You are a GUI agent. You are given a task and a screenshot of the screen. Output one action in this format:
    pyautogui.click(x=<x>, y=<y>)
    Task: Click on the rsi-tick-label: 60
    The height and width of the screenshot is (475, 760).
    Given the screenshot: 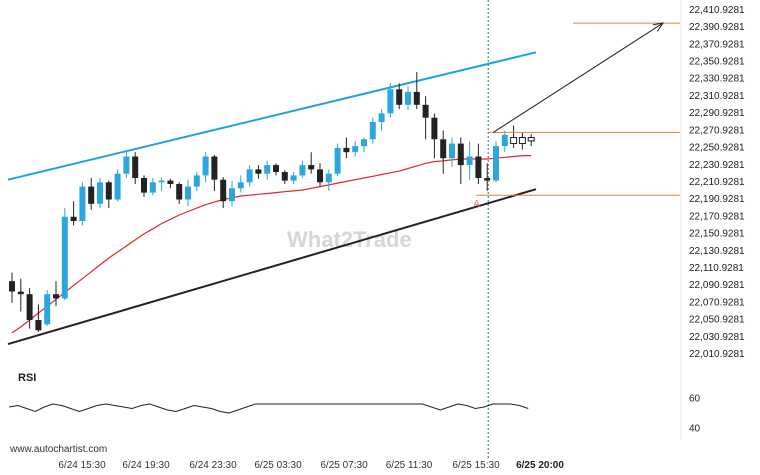 What is the action you would take?
    pyautogui.click(x=695, y=399)
    